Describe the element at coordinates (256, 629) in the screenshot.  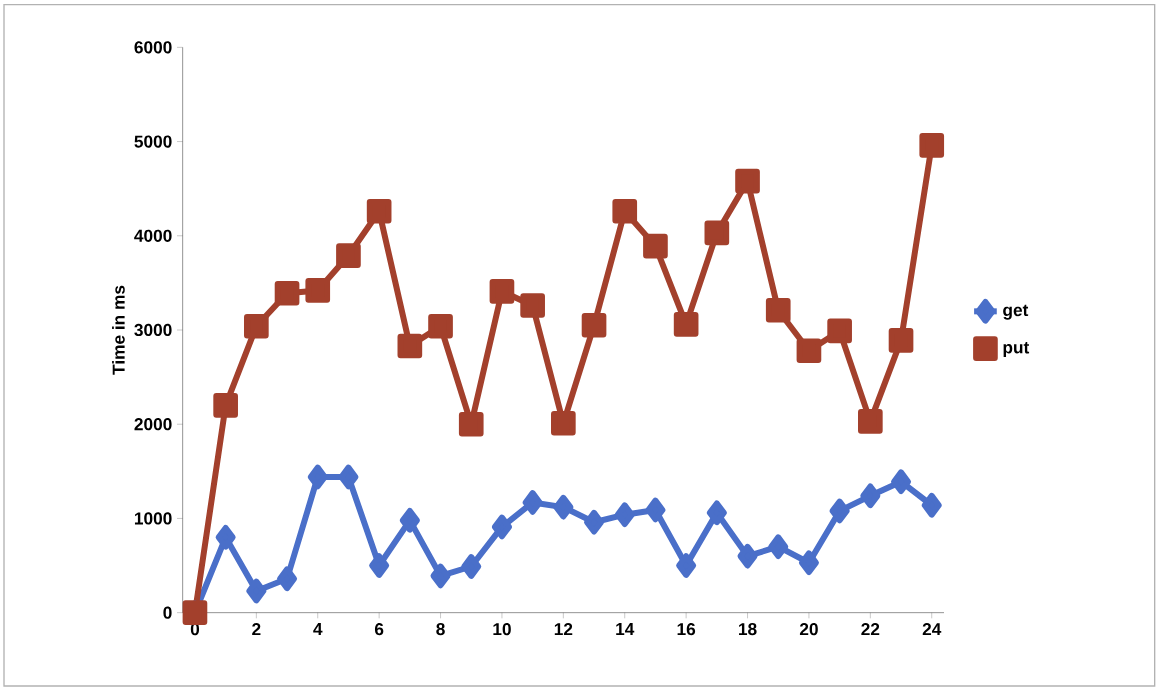
I see `x-tick-label: 2` at that location.